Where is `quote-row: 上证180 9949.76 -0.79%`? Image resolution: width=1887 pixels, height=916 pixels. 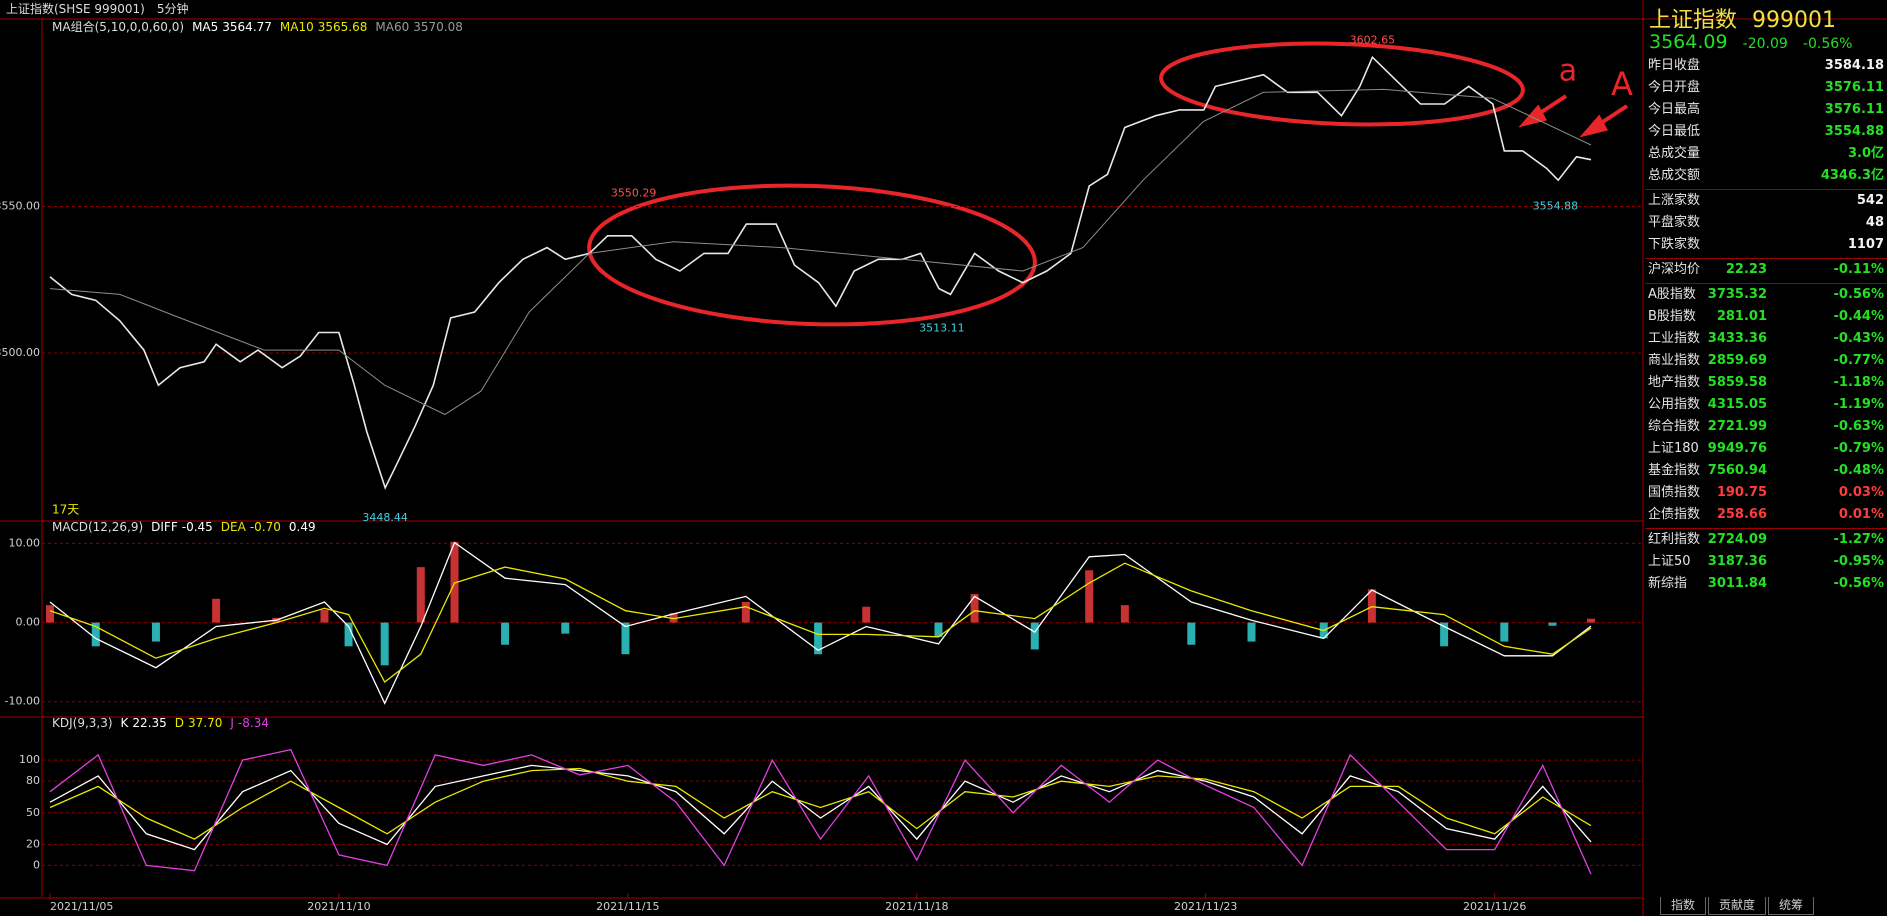 quote-row: 上证180 9949.76 -0.79% is located at coordinates (1766, 449).